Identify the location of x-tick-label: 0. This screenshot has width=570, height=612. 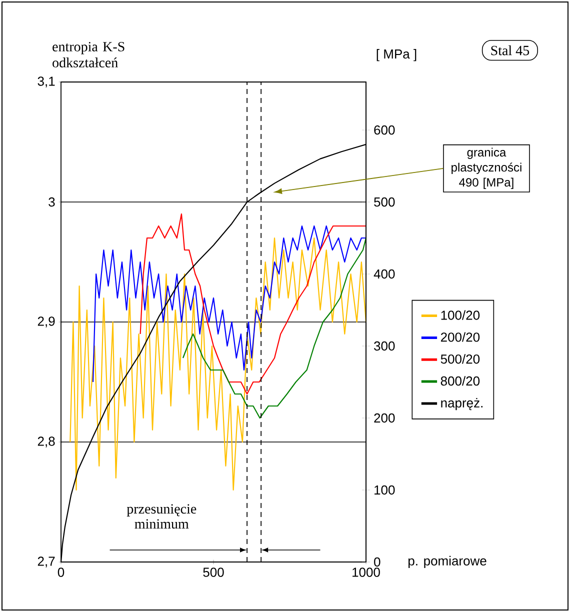
(61, 572).